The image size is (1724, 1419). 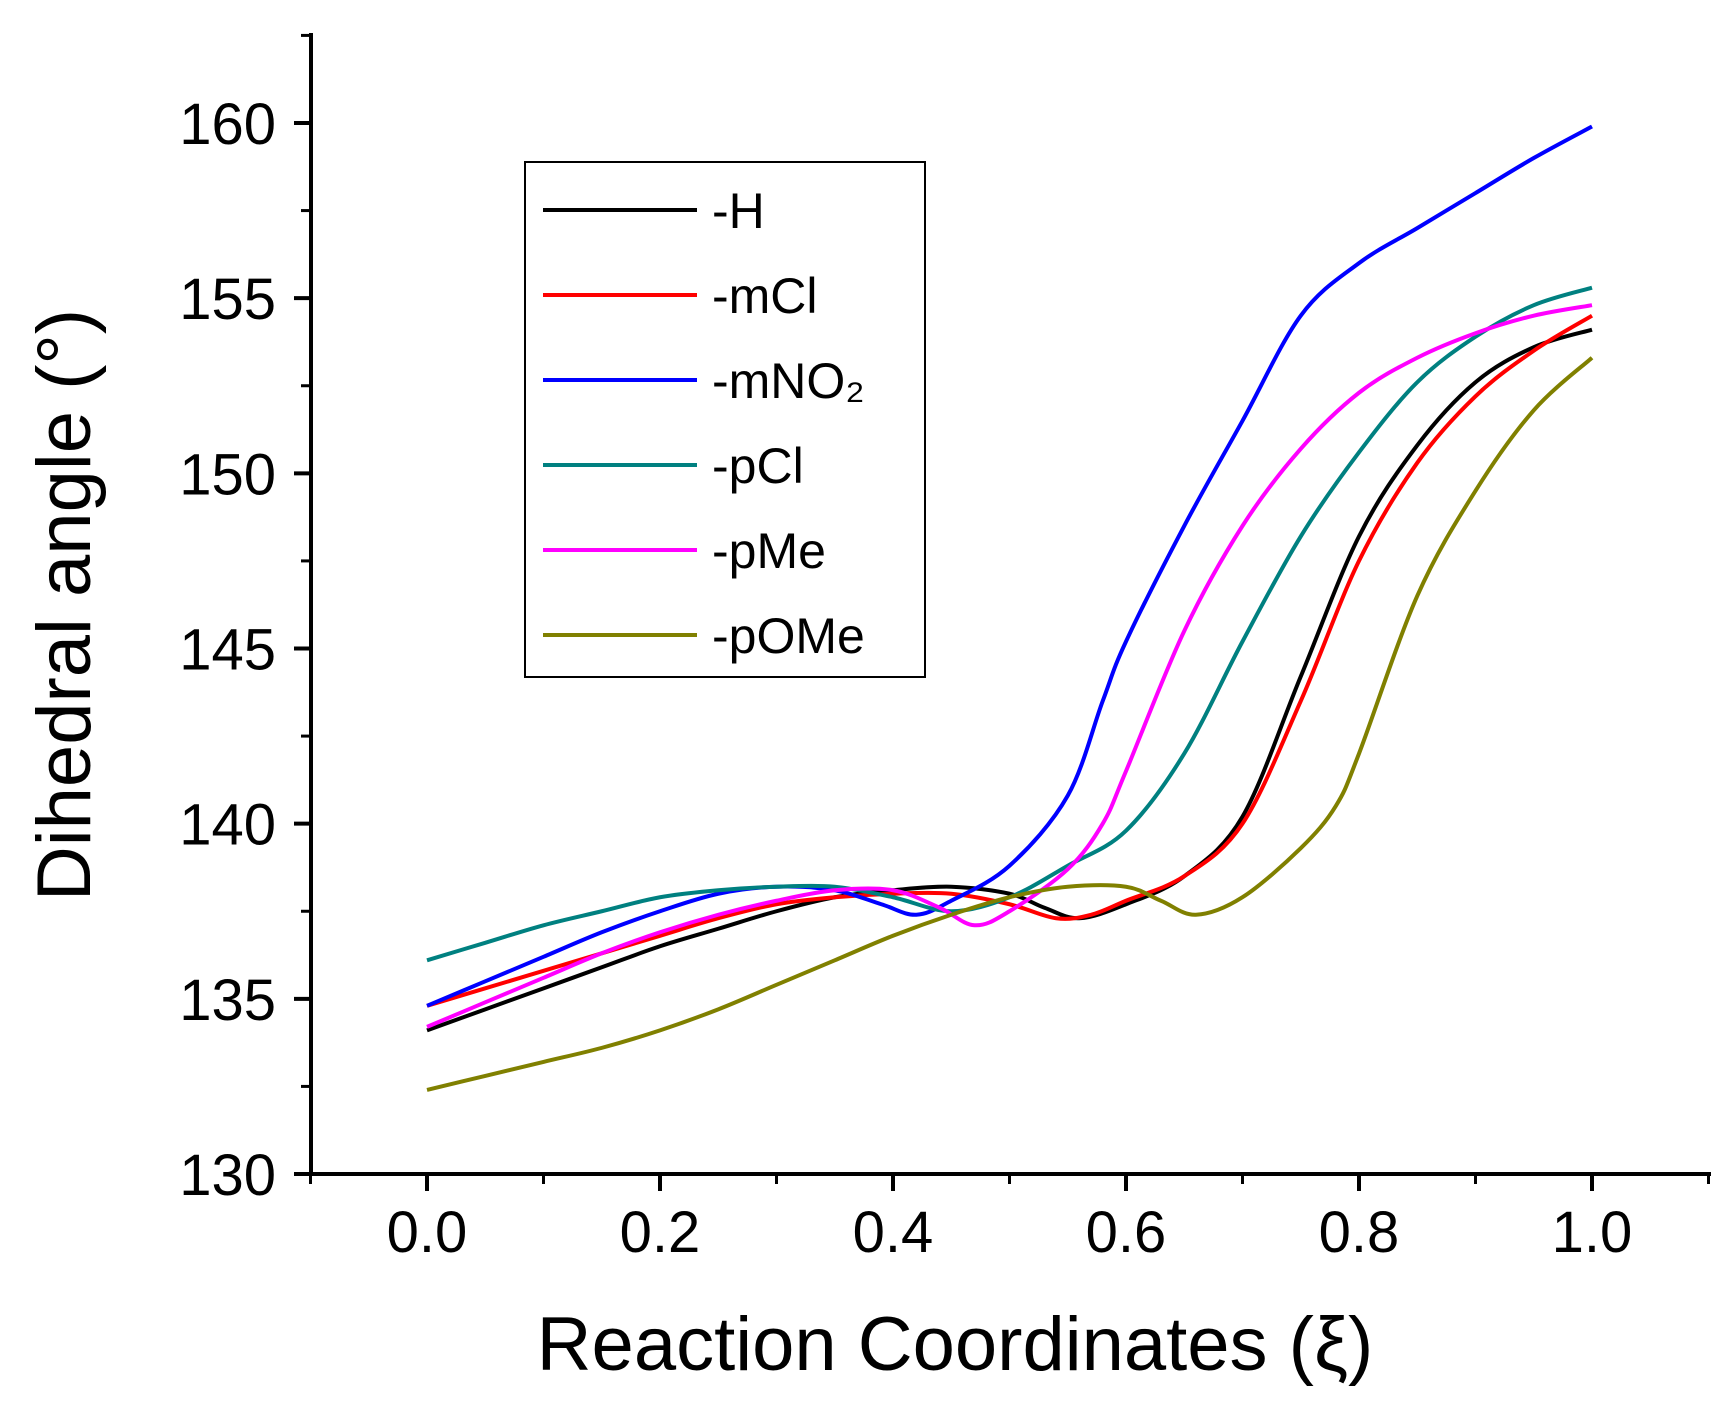 I want to click on legend-label: -pCl, so click(x=758, y=466).